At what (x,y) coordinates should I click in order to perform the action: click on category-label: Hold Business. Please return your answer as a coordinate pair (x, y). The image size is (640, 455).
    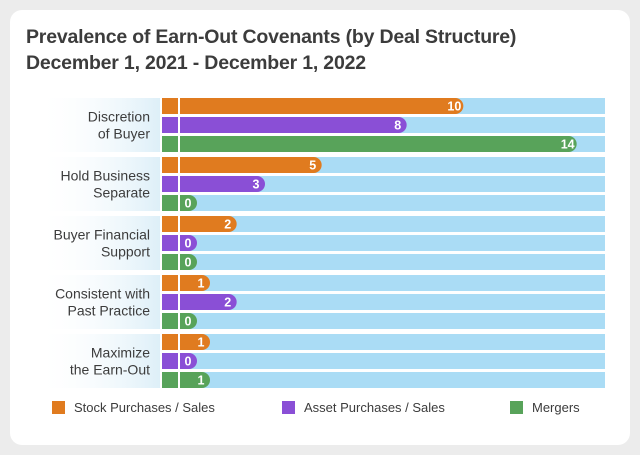
    Looking at the image, I should click on (106, 176).